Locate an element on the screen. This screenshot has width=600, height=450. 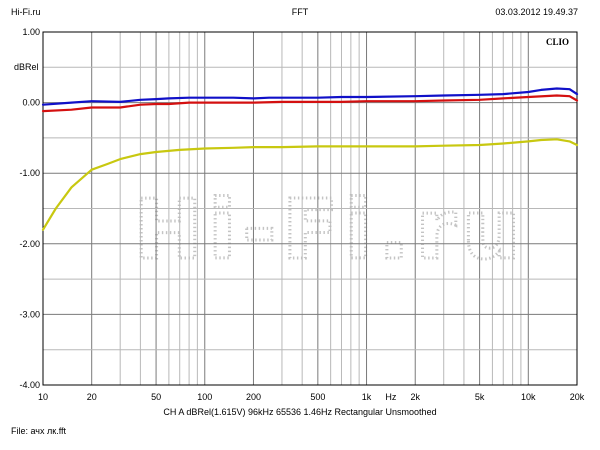
watermark-text: Hi-Fi.ru is located at coordinates (330, 230).